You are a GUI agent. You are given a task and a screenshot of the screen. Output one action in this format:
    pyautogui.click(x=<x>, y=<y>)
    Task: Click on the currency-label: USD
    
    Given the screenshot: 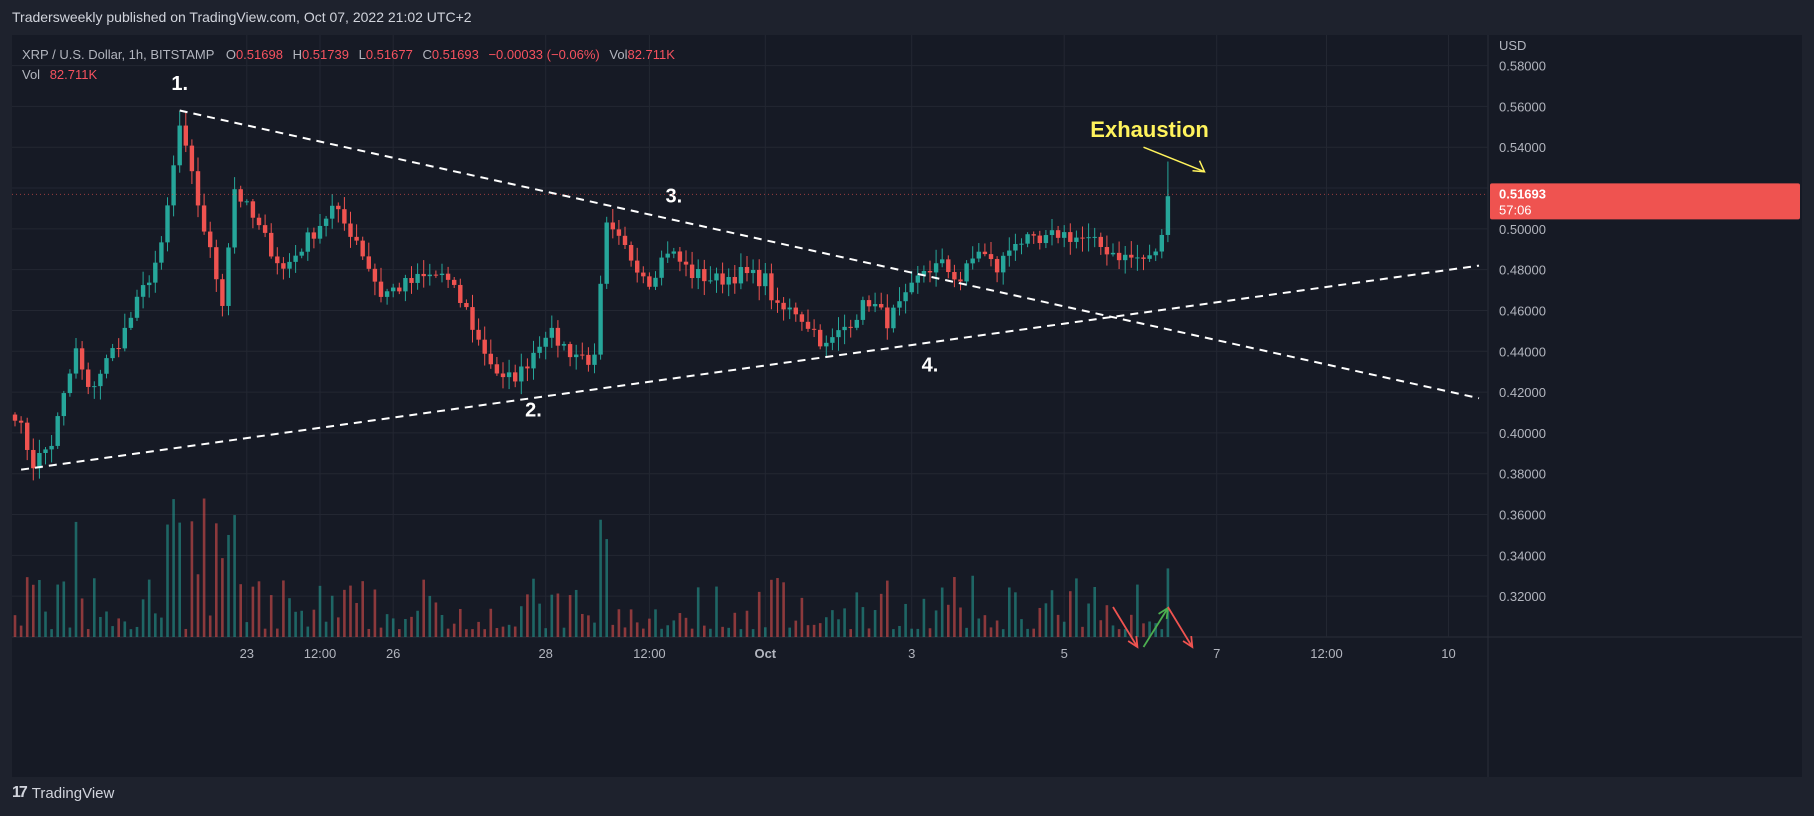 What is the action you would take?
    pyautogui.click(x=1512, y=45)
    